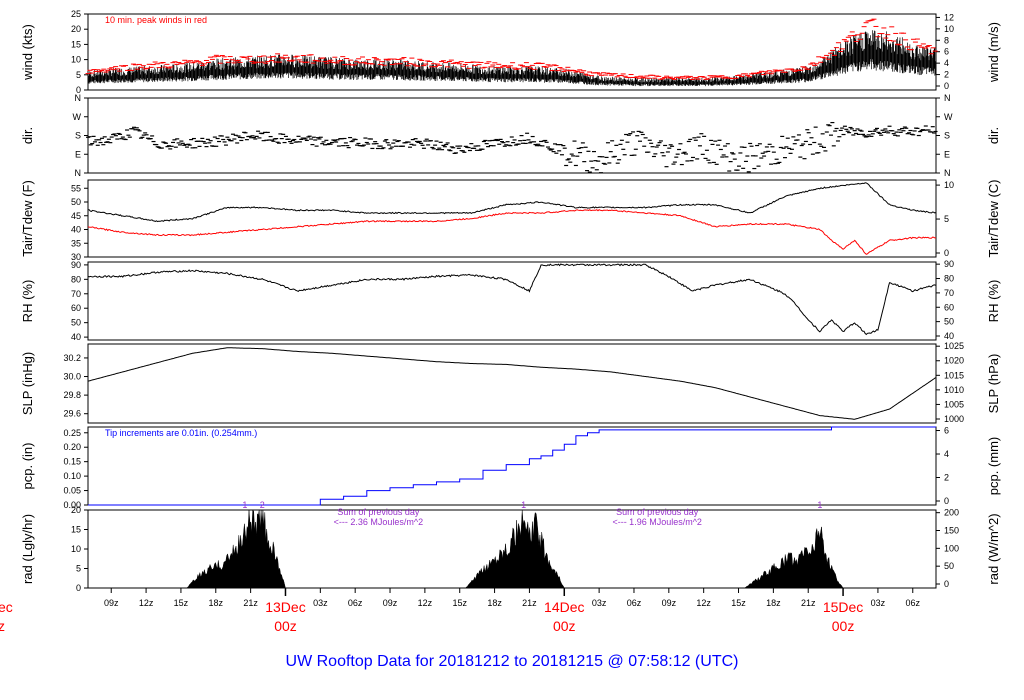 This screenshot has height=700, width=1024. Describe the element at coordinates (76, 337) in the screenshot. I see `ytick-label-left-rh: 40` at that location.